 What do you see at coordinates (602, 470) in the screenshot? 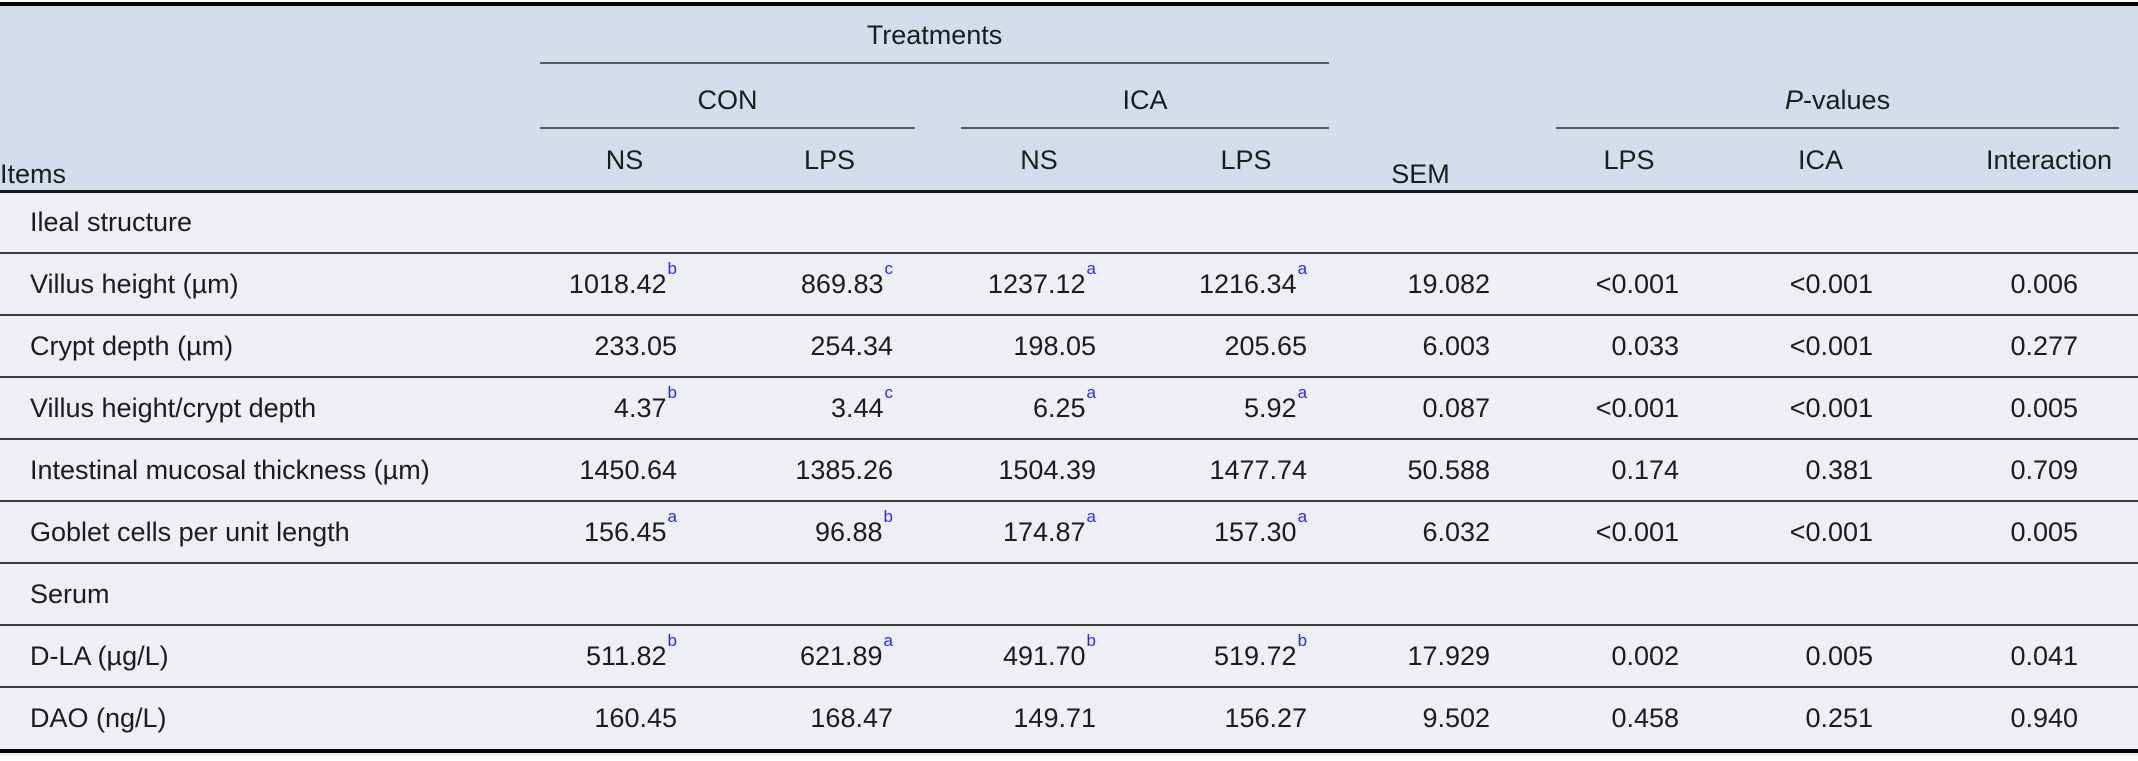
I see `value-cell: 1450.64` at bounding box center [602, 470].